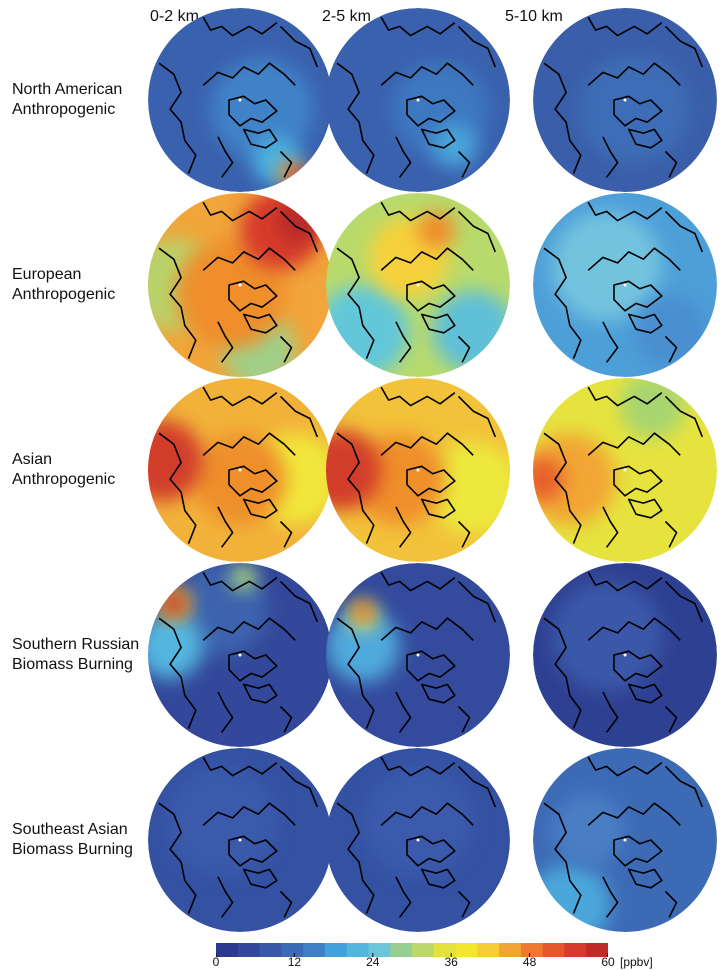  What do you see at coordinates (64, 109) in the screenshot?
I see `row-label-line2: Anthropogenic` at bounding box center [64, 109].